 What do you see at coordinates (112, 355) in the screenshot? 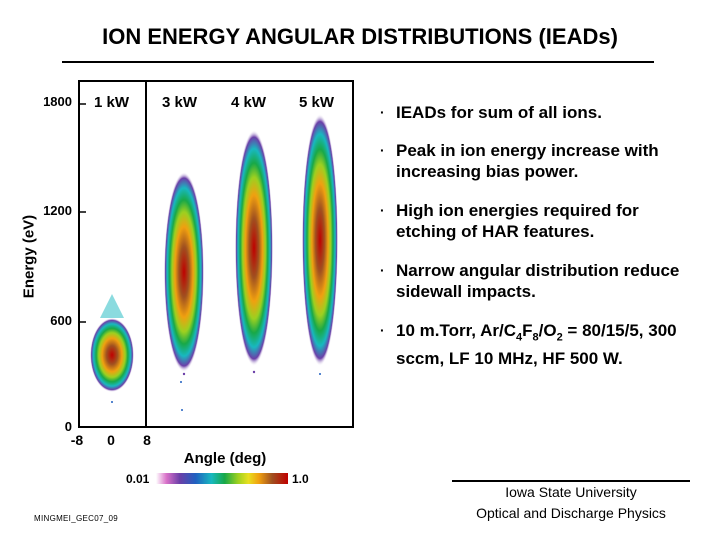
I see `iead-blob-1kw` at bounding box center [112, 355].